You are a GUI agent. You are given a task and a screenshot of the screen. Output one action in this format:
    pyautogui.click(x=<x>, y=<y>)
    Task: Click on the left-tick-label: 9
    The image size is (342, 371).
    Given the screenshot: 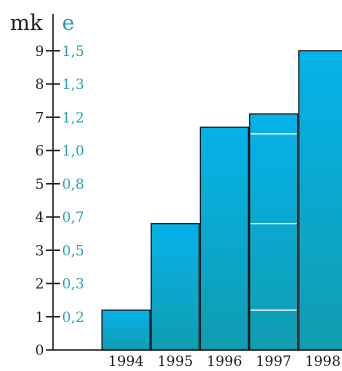 What is the action you would take?
    pyautogui.click(x=39, y=52)
    